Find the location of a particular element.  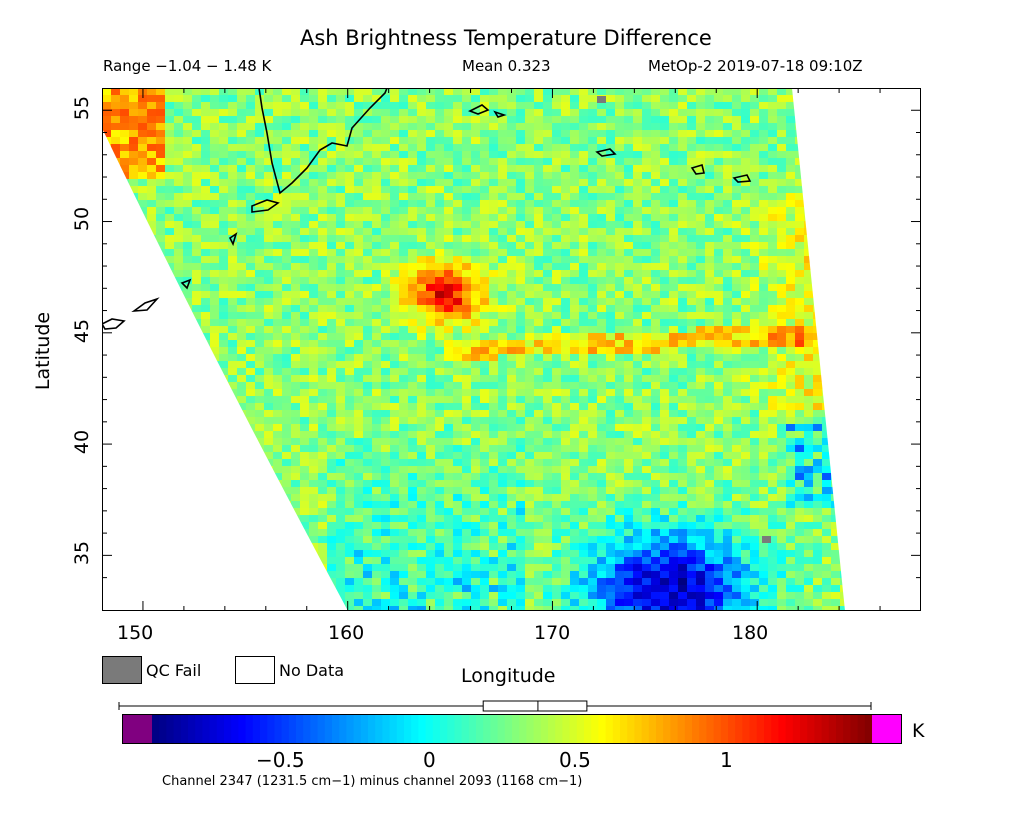

colorbar-tick-1: 1 is located at coordinates (726, 760).